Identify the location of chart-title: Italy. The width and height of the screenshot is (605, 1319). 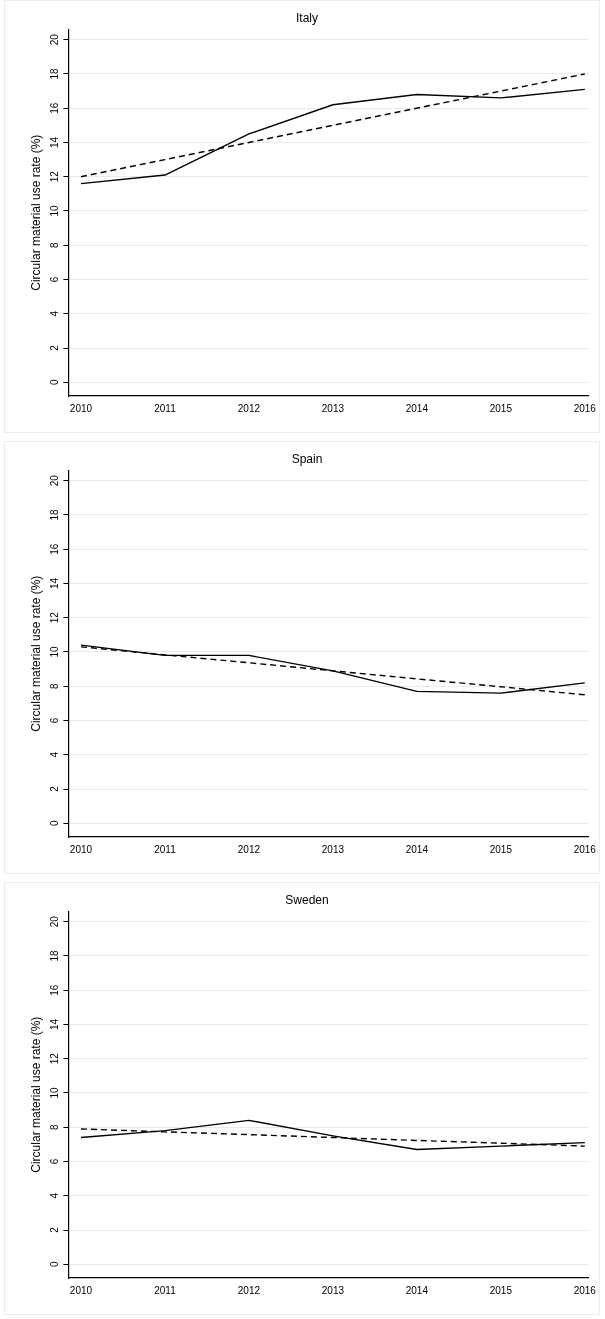
(307, 17).